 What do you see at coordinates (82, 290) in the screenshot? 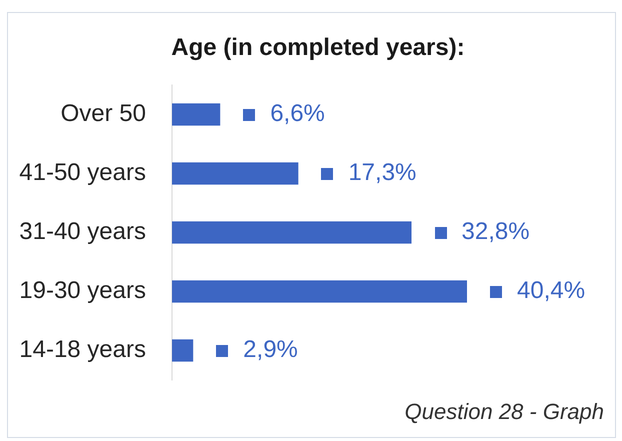
I see `y-tick-label: 19-30 years` at bounding box center [82, 290].